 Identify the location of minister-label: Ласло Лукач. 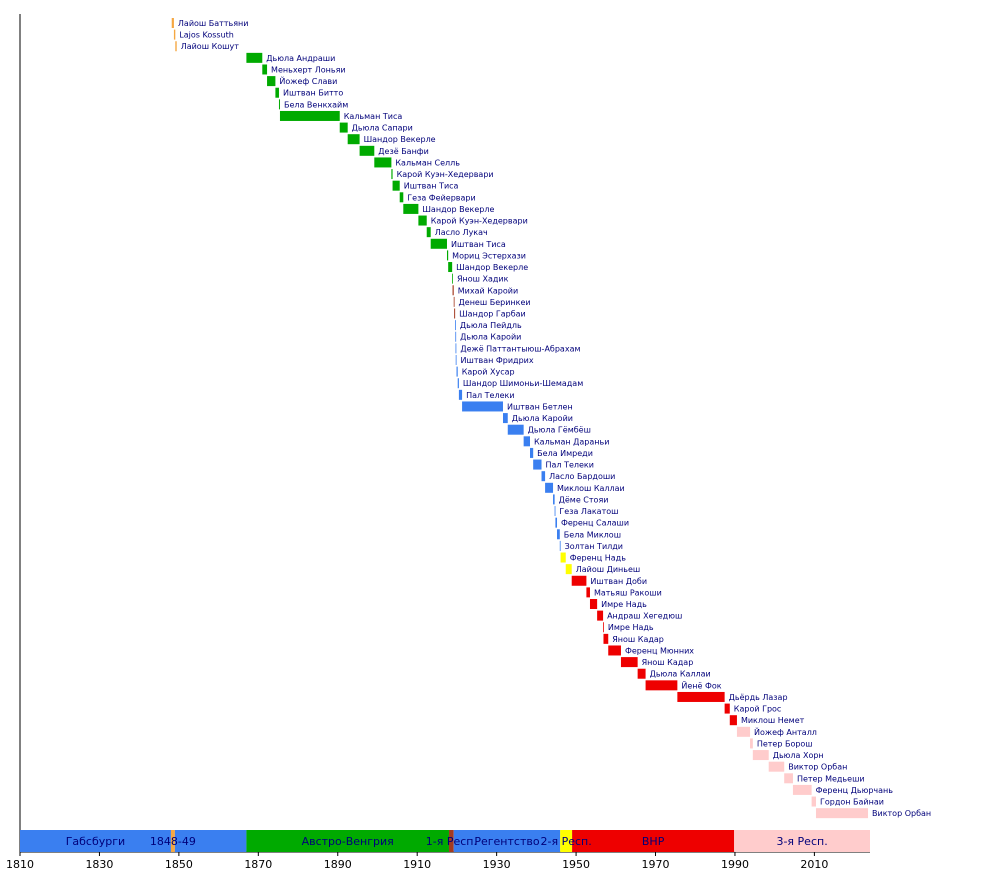
(461, 232).